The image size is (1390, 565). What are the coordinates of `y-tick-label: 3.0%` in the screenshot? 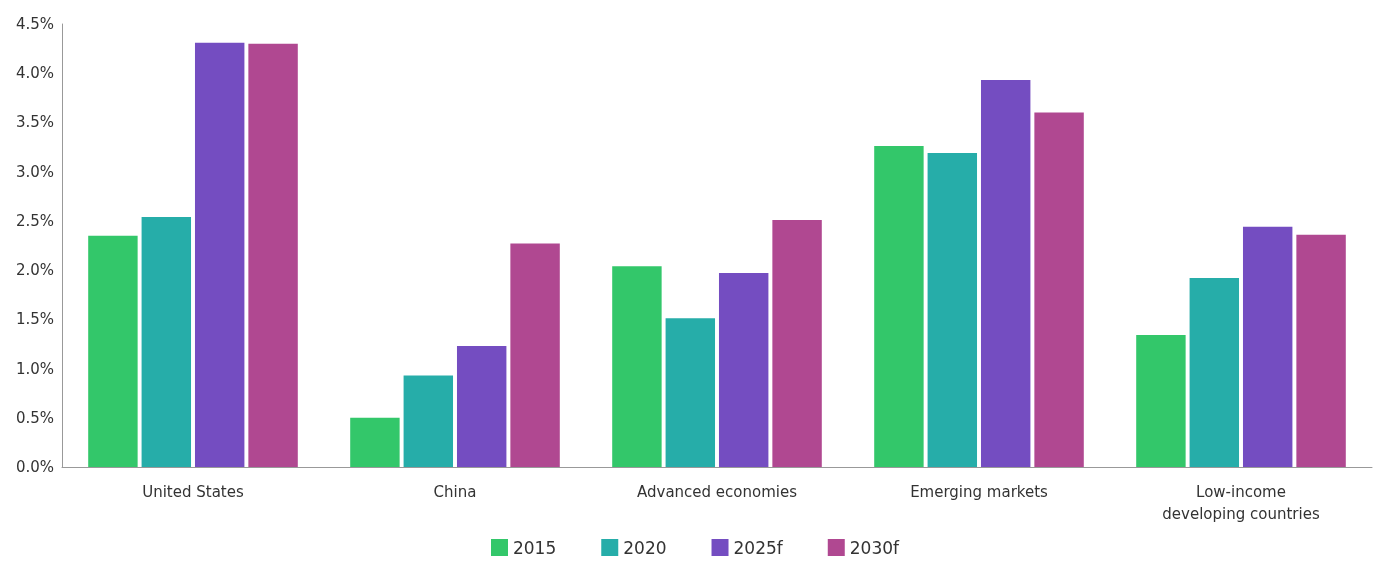 It's located at (34, 171).